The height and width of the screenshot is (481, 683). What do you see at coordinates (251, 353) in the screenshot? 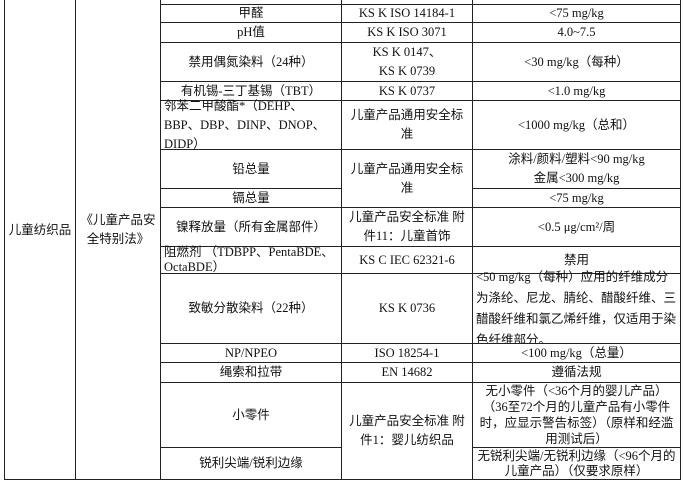
I see `item-cell: NP/NPEO` at bounding box center [251, 353].